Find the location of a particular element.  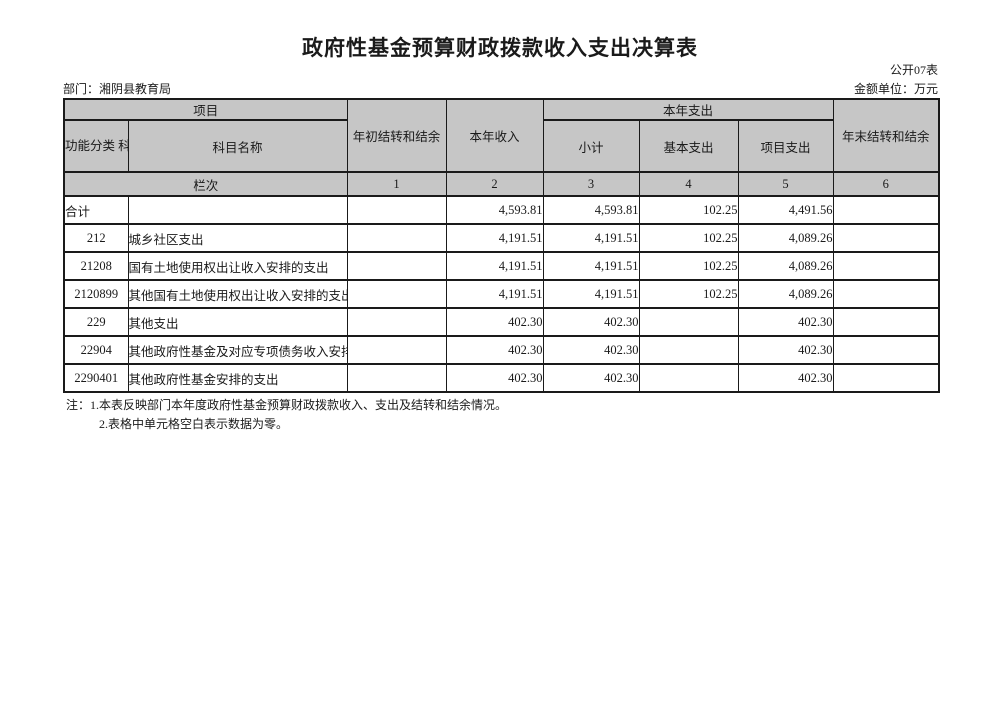

meta-row: 部门：湘阴县教育局 金额单位：万元 is located at coordinates (500, 88).